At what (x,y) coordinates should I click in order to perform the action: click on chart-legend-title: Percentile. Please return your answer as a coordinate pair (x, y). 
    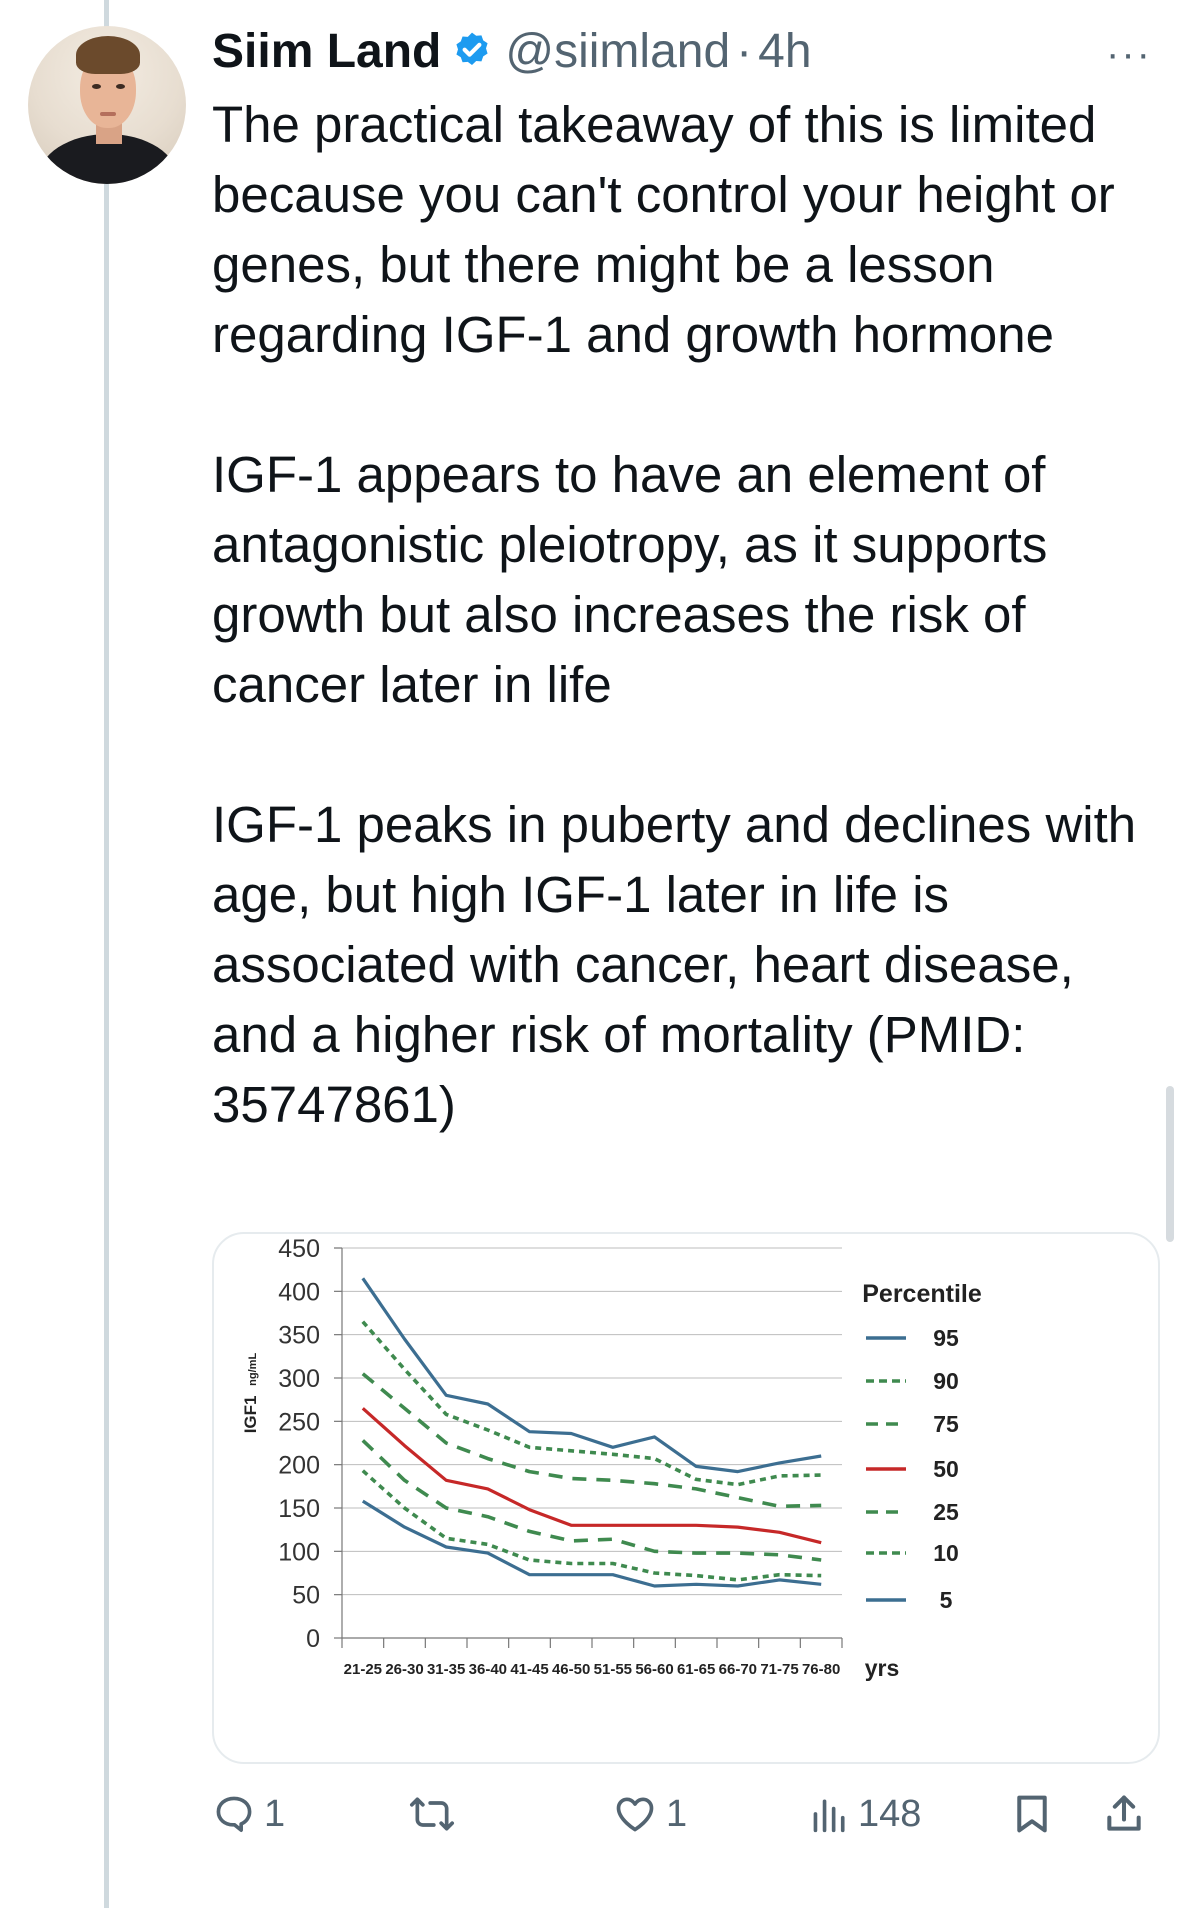
    Looking at the image, I should click on (922, 1294).